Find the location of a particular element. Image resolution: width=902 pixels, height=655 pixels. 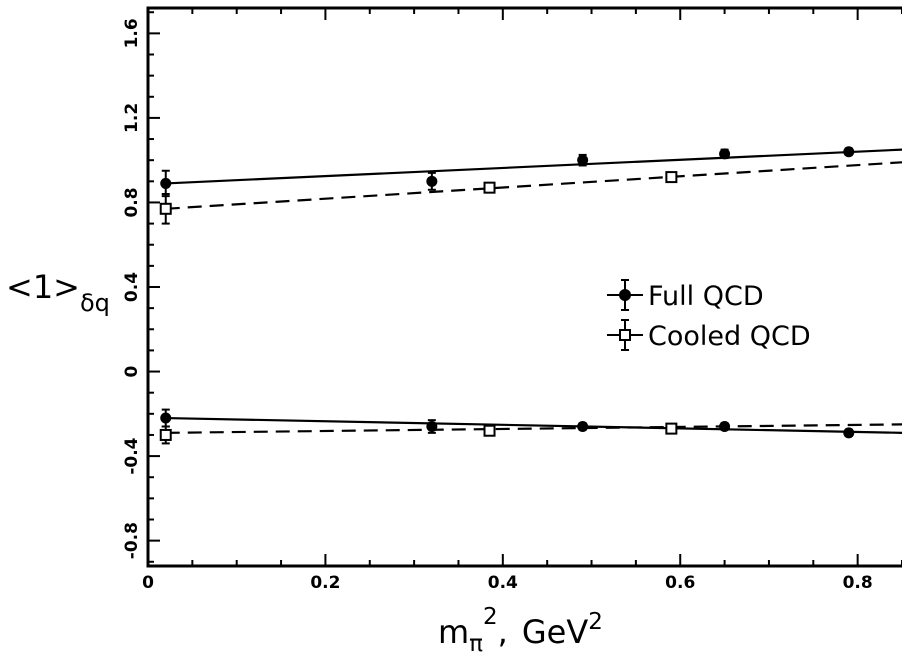

legend-marker-cooled-qcd is located at coordinates (625, 335).